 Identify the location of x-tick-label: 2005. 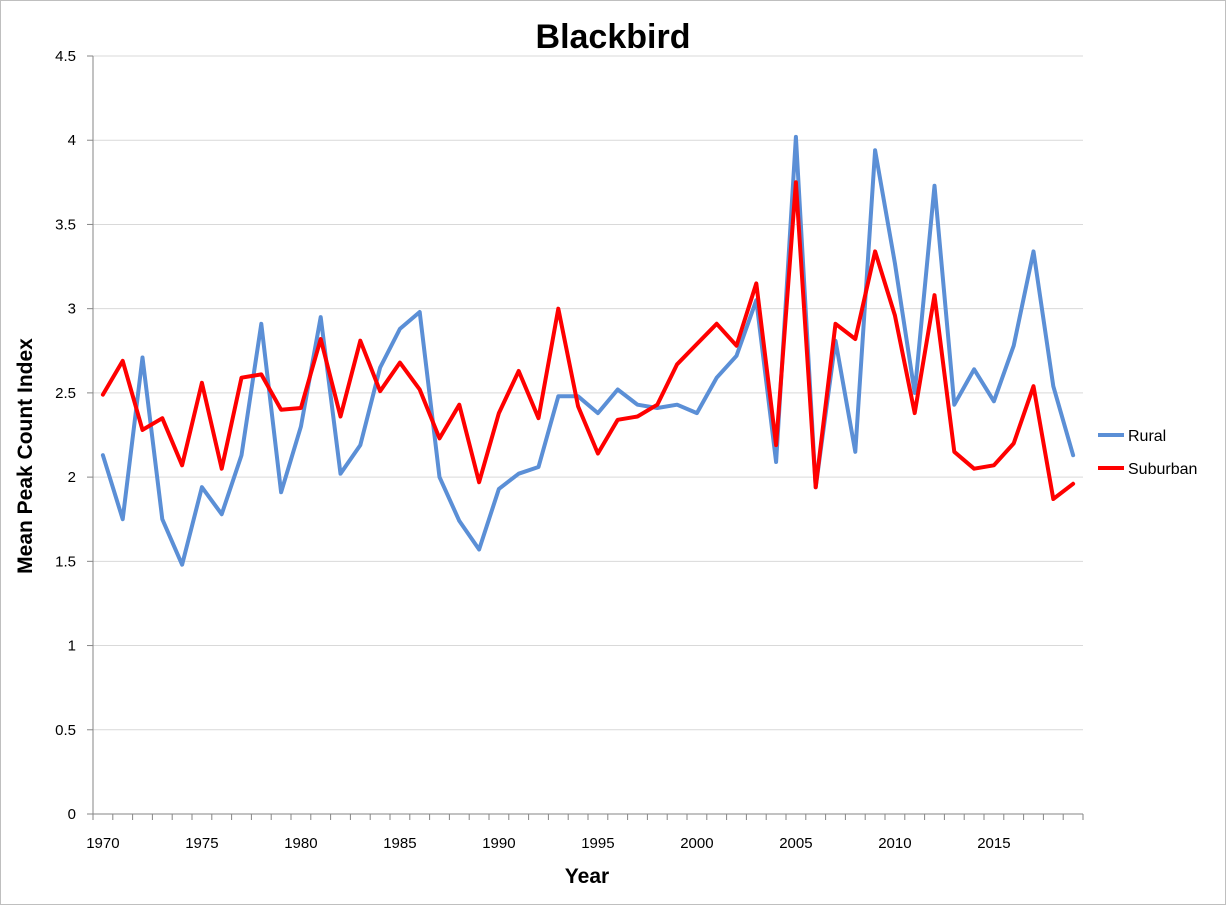
(795, 843).